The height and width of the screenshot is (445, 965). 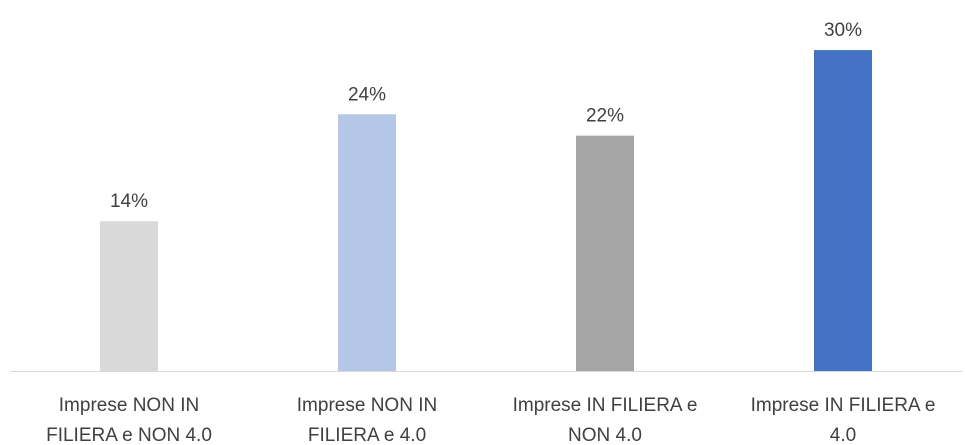 I want to click on category-label-1: Imprese NON IN FILIERA e NON 4.0, so click(x=129, y=420).